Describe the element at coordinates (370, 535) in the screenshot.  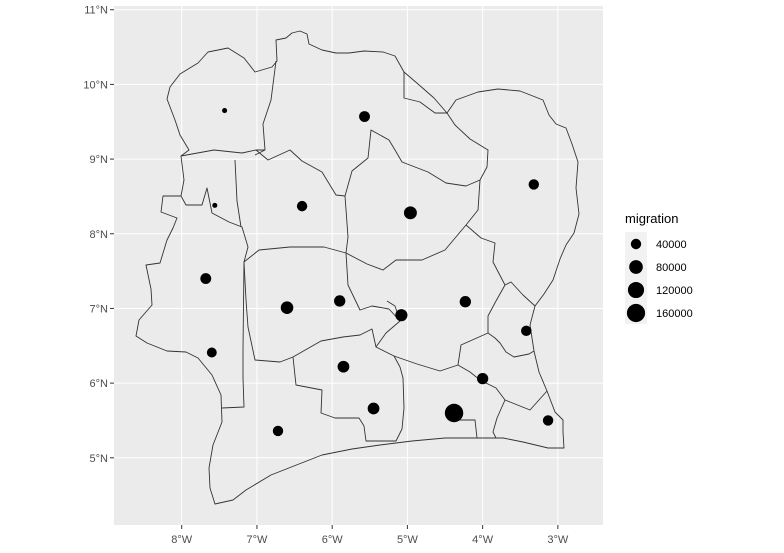
I see `x-axis-ticks: 8°W 7°W 6°W 5°W 4°W 3°W` at that location.